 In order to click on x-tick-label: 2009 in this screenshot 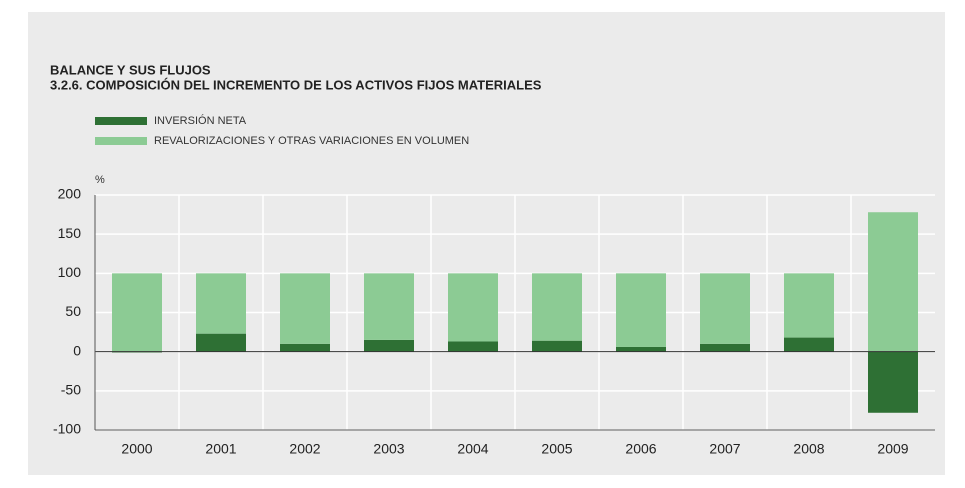, I will do `click(892, 449)`.